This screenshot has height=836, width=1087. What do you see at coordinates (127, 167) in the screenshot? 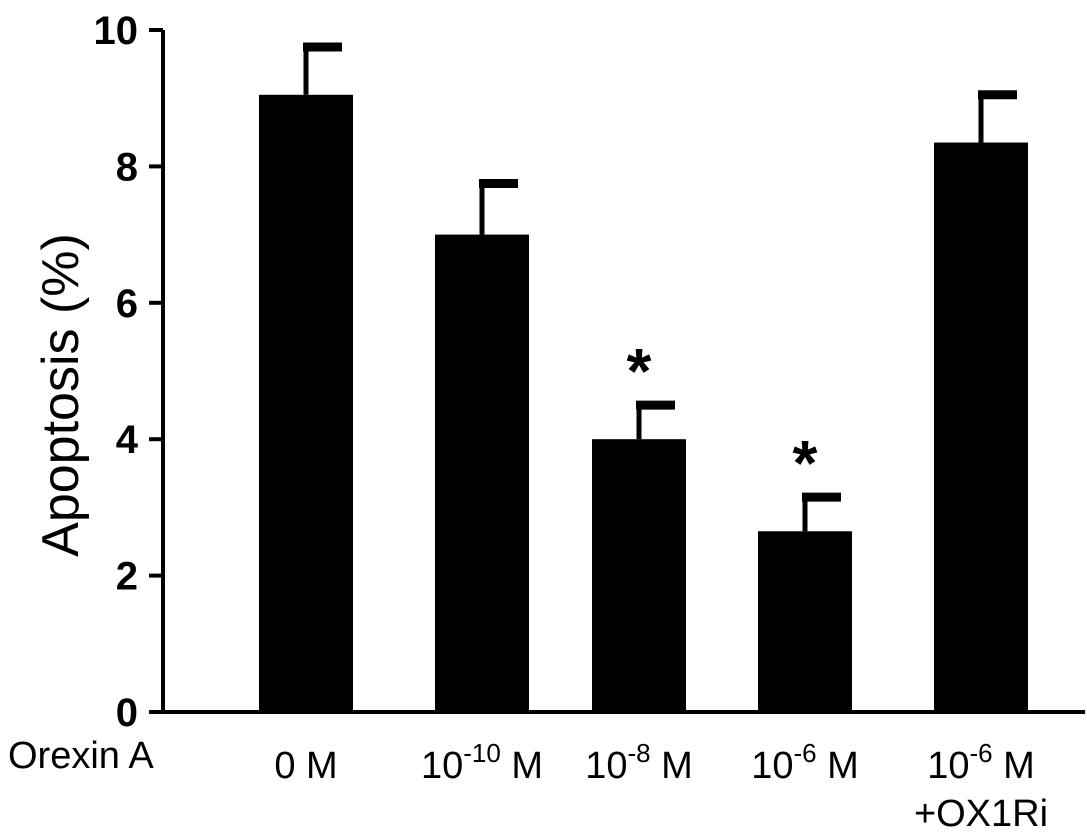
I see `y-tick-label: 8` at bounding box center [127, 167].